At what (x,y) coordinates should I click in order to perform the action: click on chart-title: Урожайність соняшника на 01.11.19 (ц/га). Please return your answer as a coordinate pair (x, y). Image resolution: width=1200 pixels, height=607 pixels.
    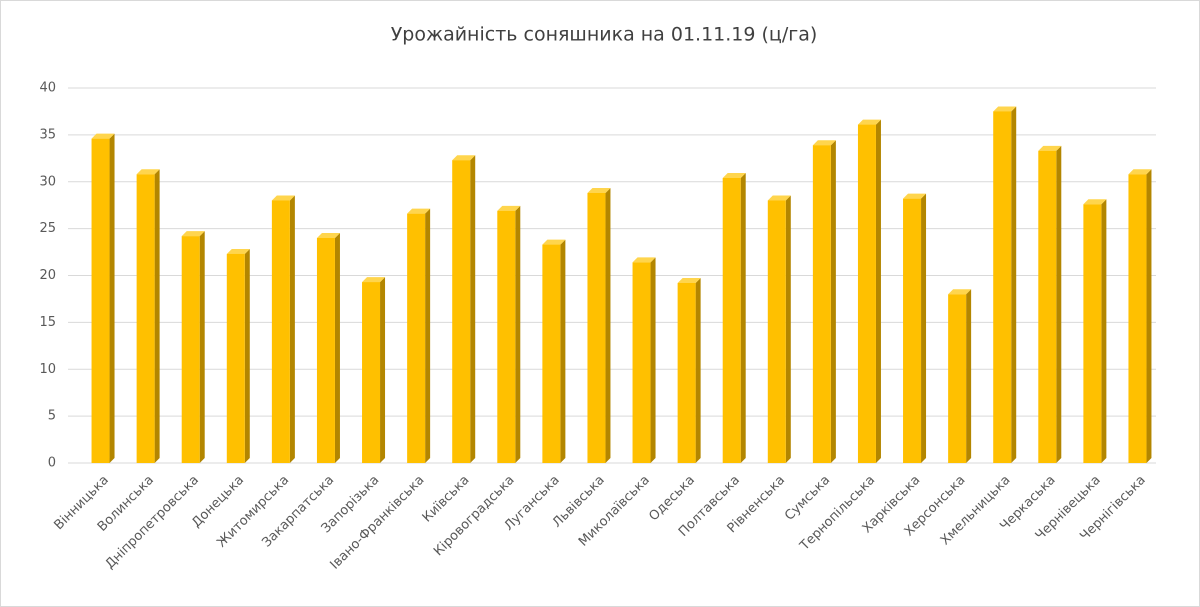
    Looking at the image, I should click on (604, 35).